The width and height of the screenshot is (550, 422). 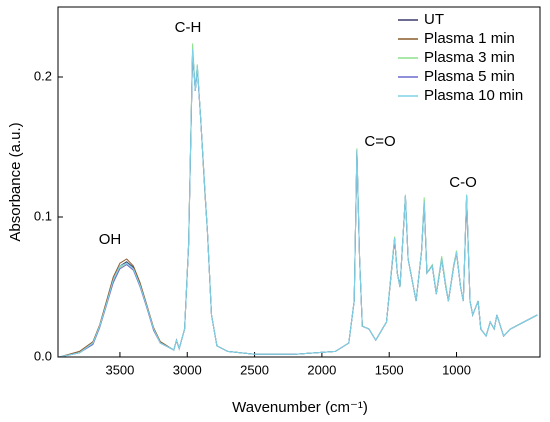 I want to click on y-tick-label: 0.2, so click(x=43, y=75).